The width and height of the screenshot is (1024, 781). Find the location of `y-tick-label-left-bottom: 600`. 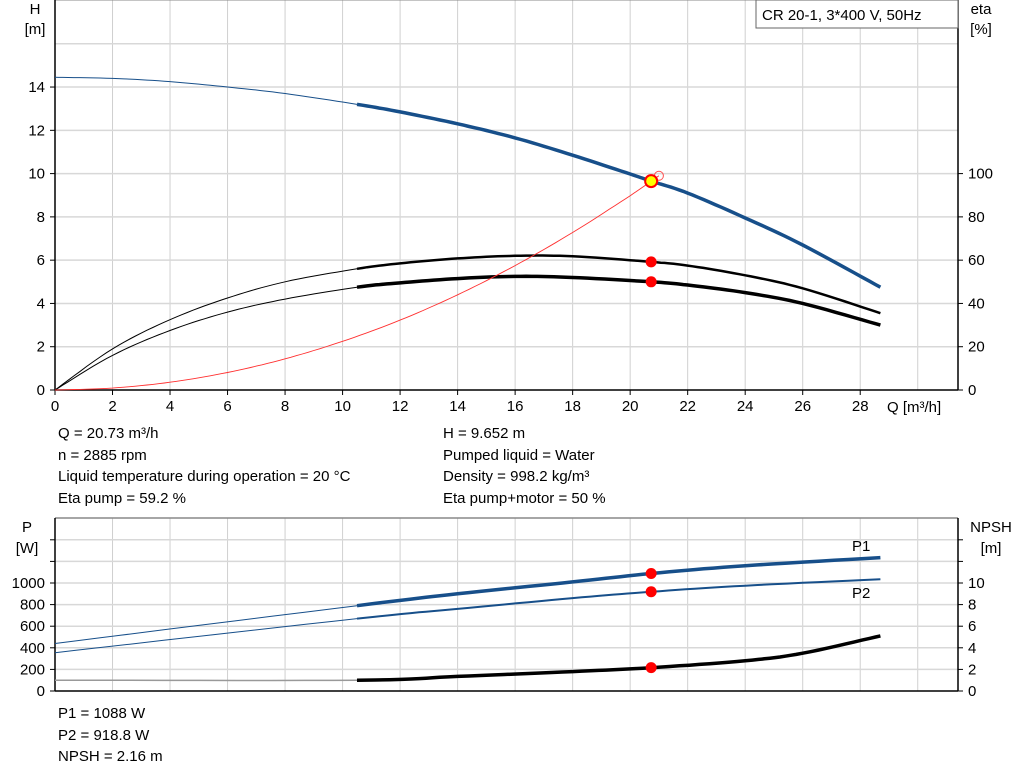

y-tick-label-left-bottom: 600 is located at coordinates (32, 626).